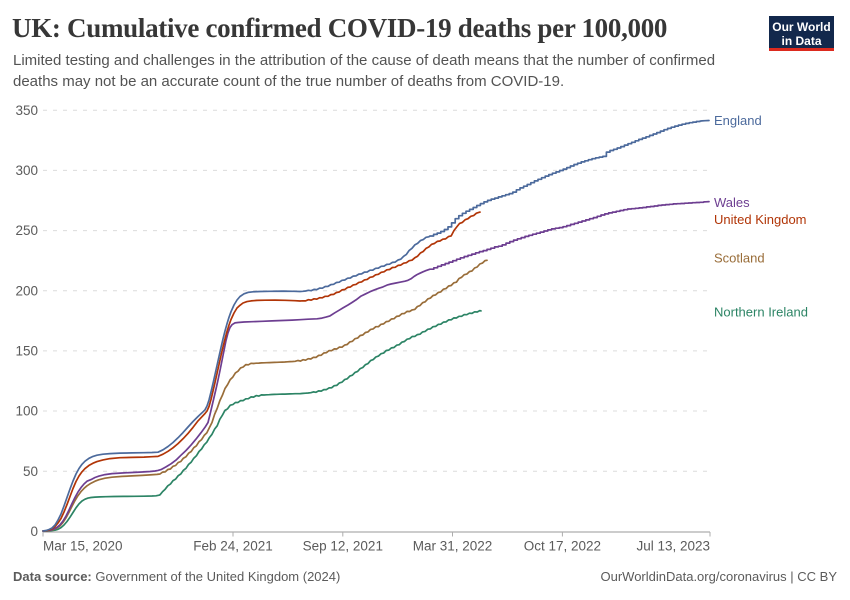  Describe the element at coordinates (732, 202) in the screenshot. I see `svg-text: Wales` at that location.